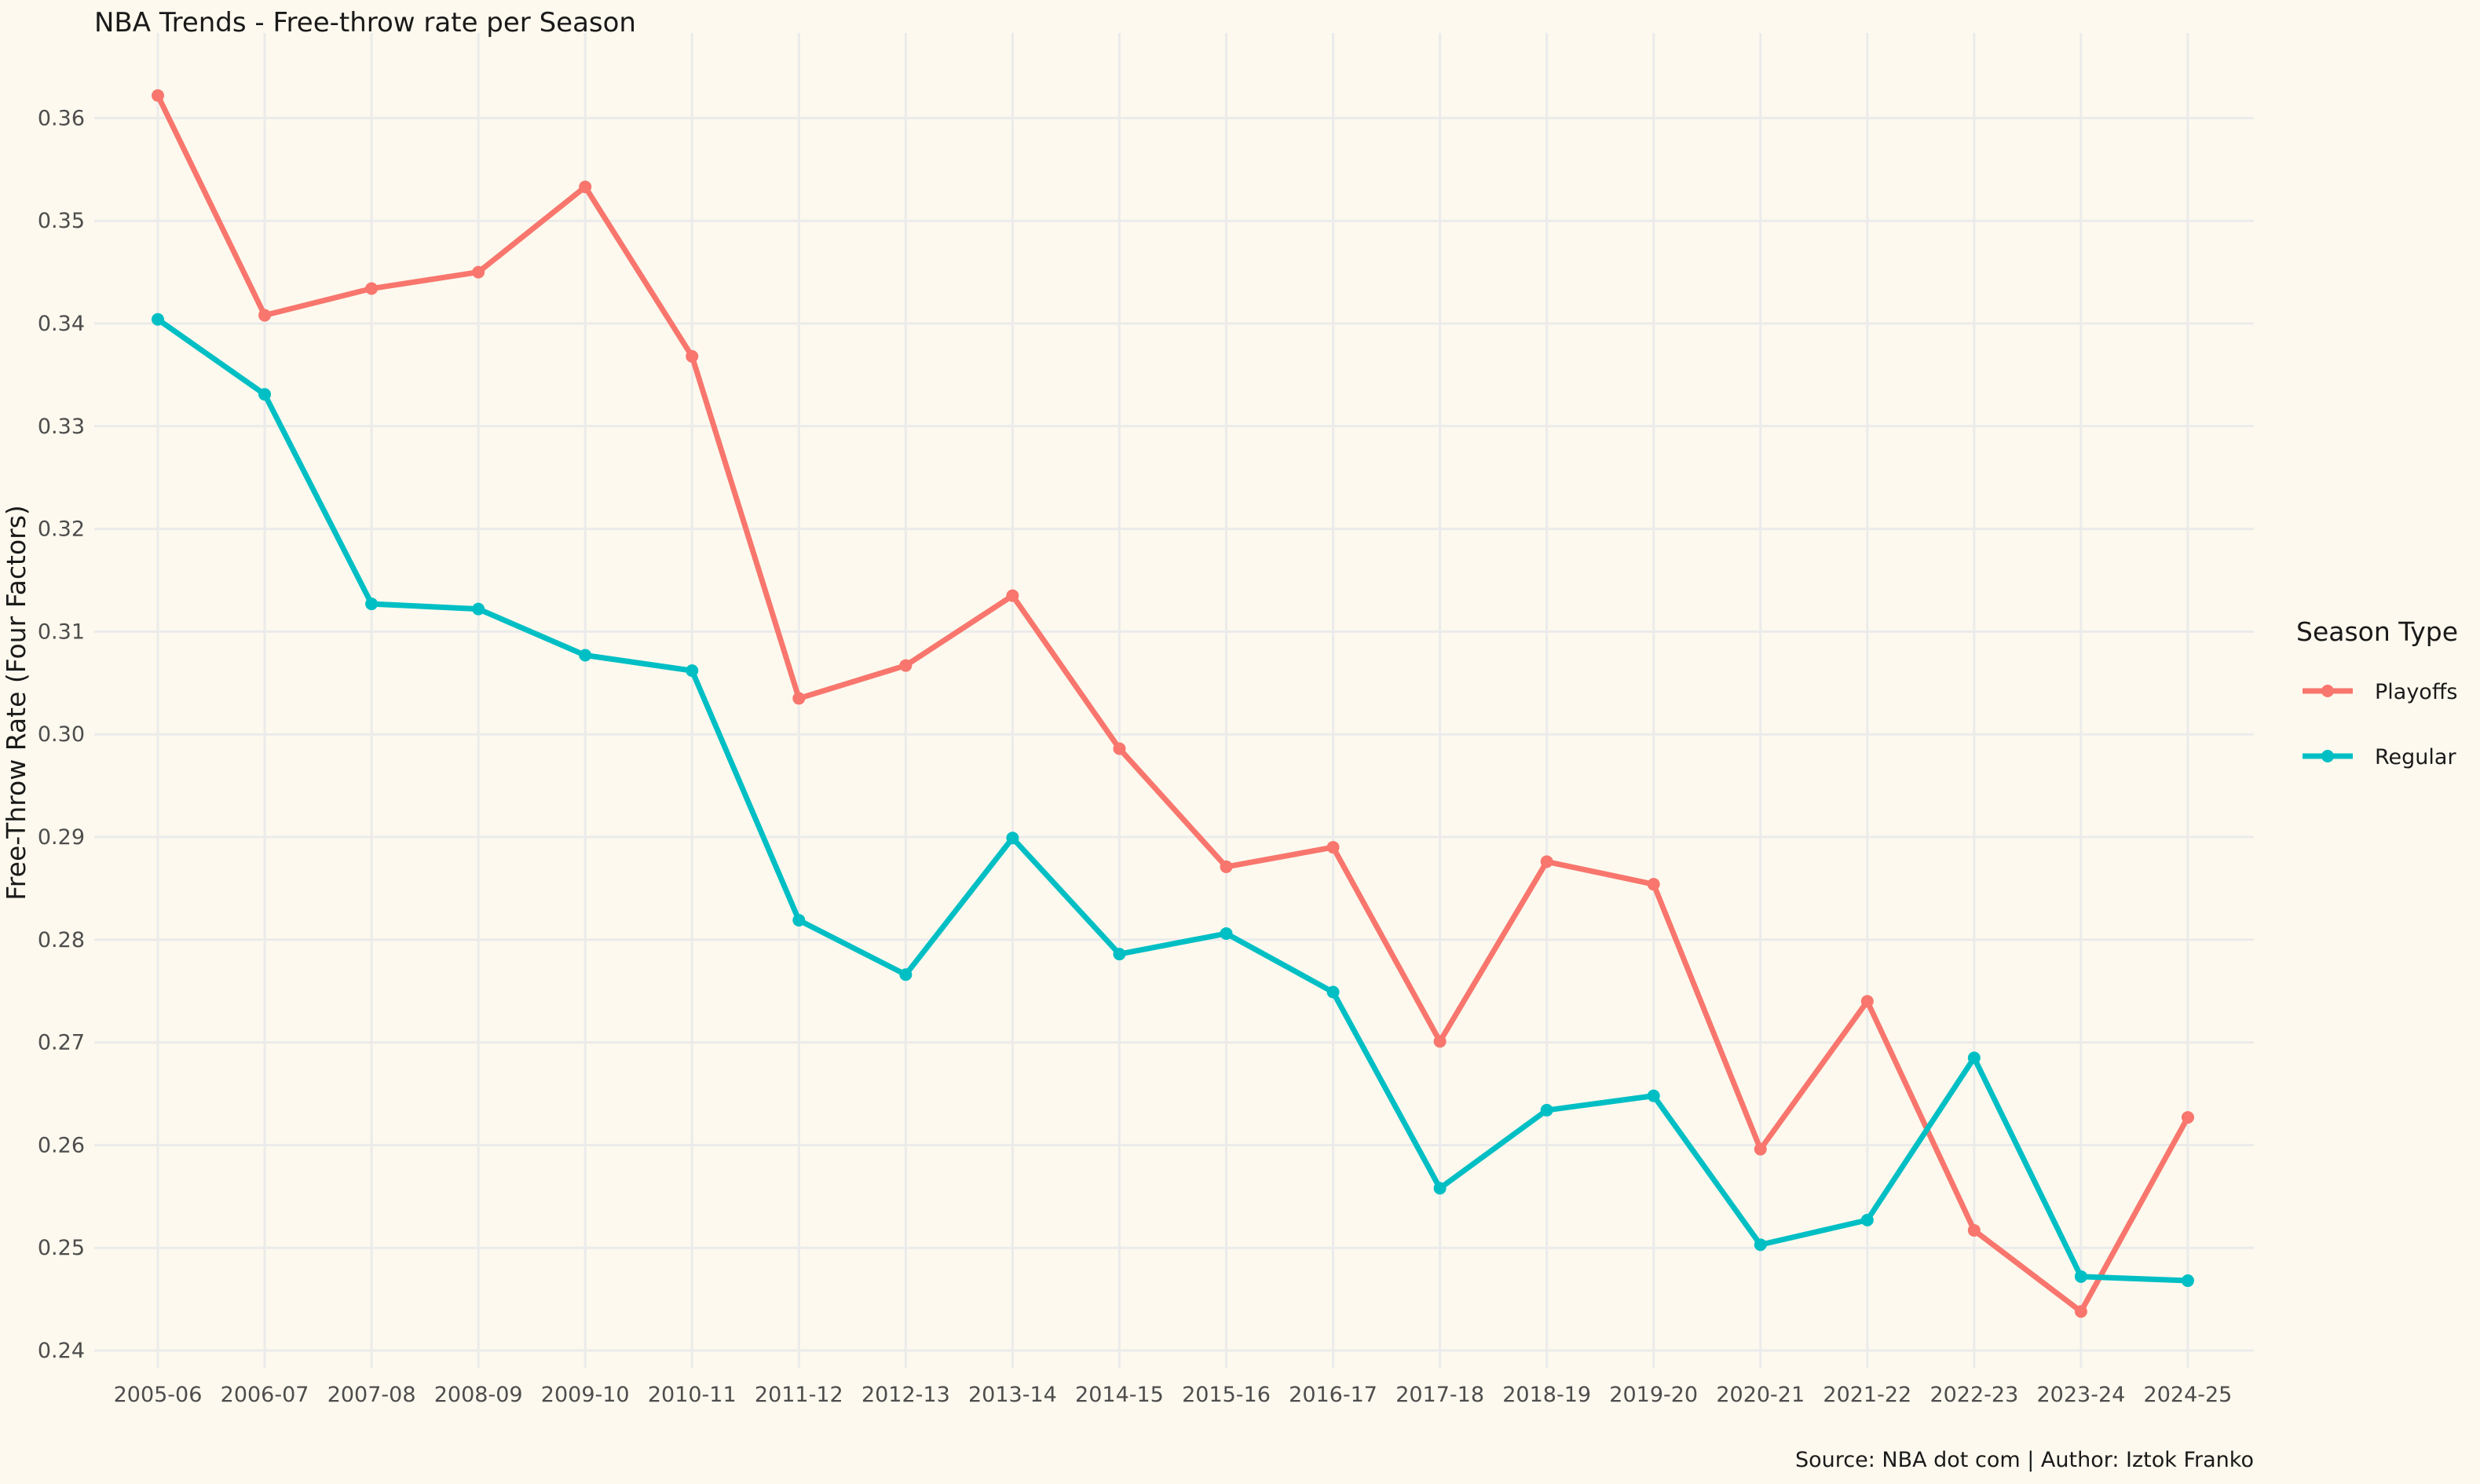 Image resolution: width=2480 pixels, height=1484 pixels. What do you see at coordinates (371, 1395) in the screenshot?
I see `x-tick-label: 2007-08` at bounding box center [371, 1395].